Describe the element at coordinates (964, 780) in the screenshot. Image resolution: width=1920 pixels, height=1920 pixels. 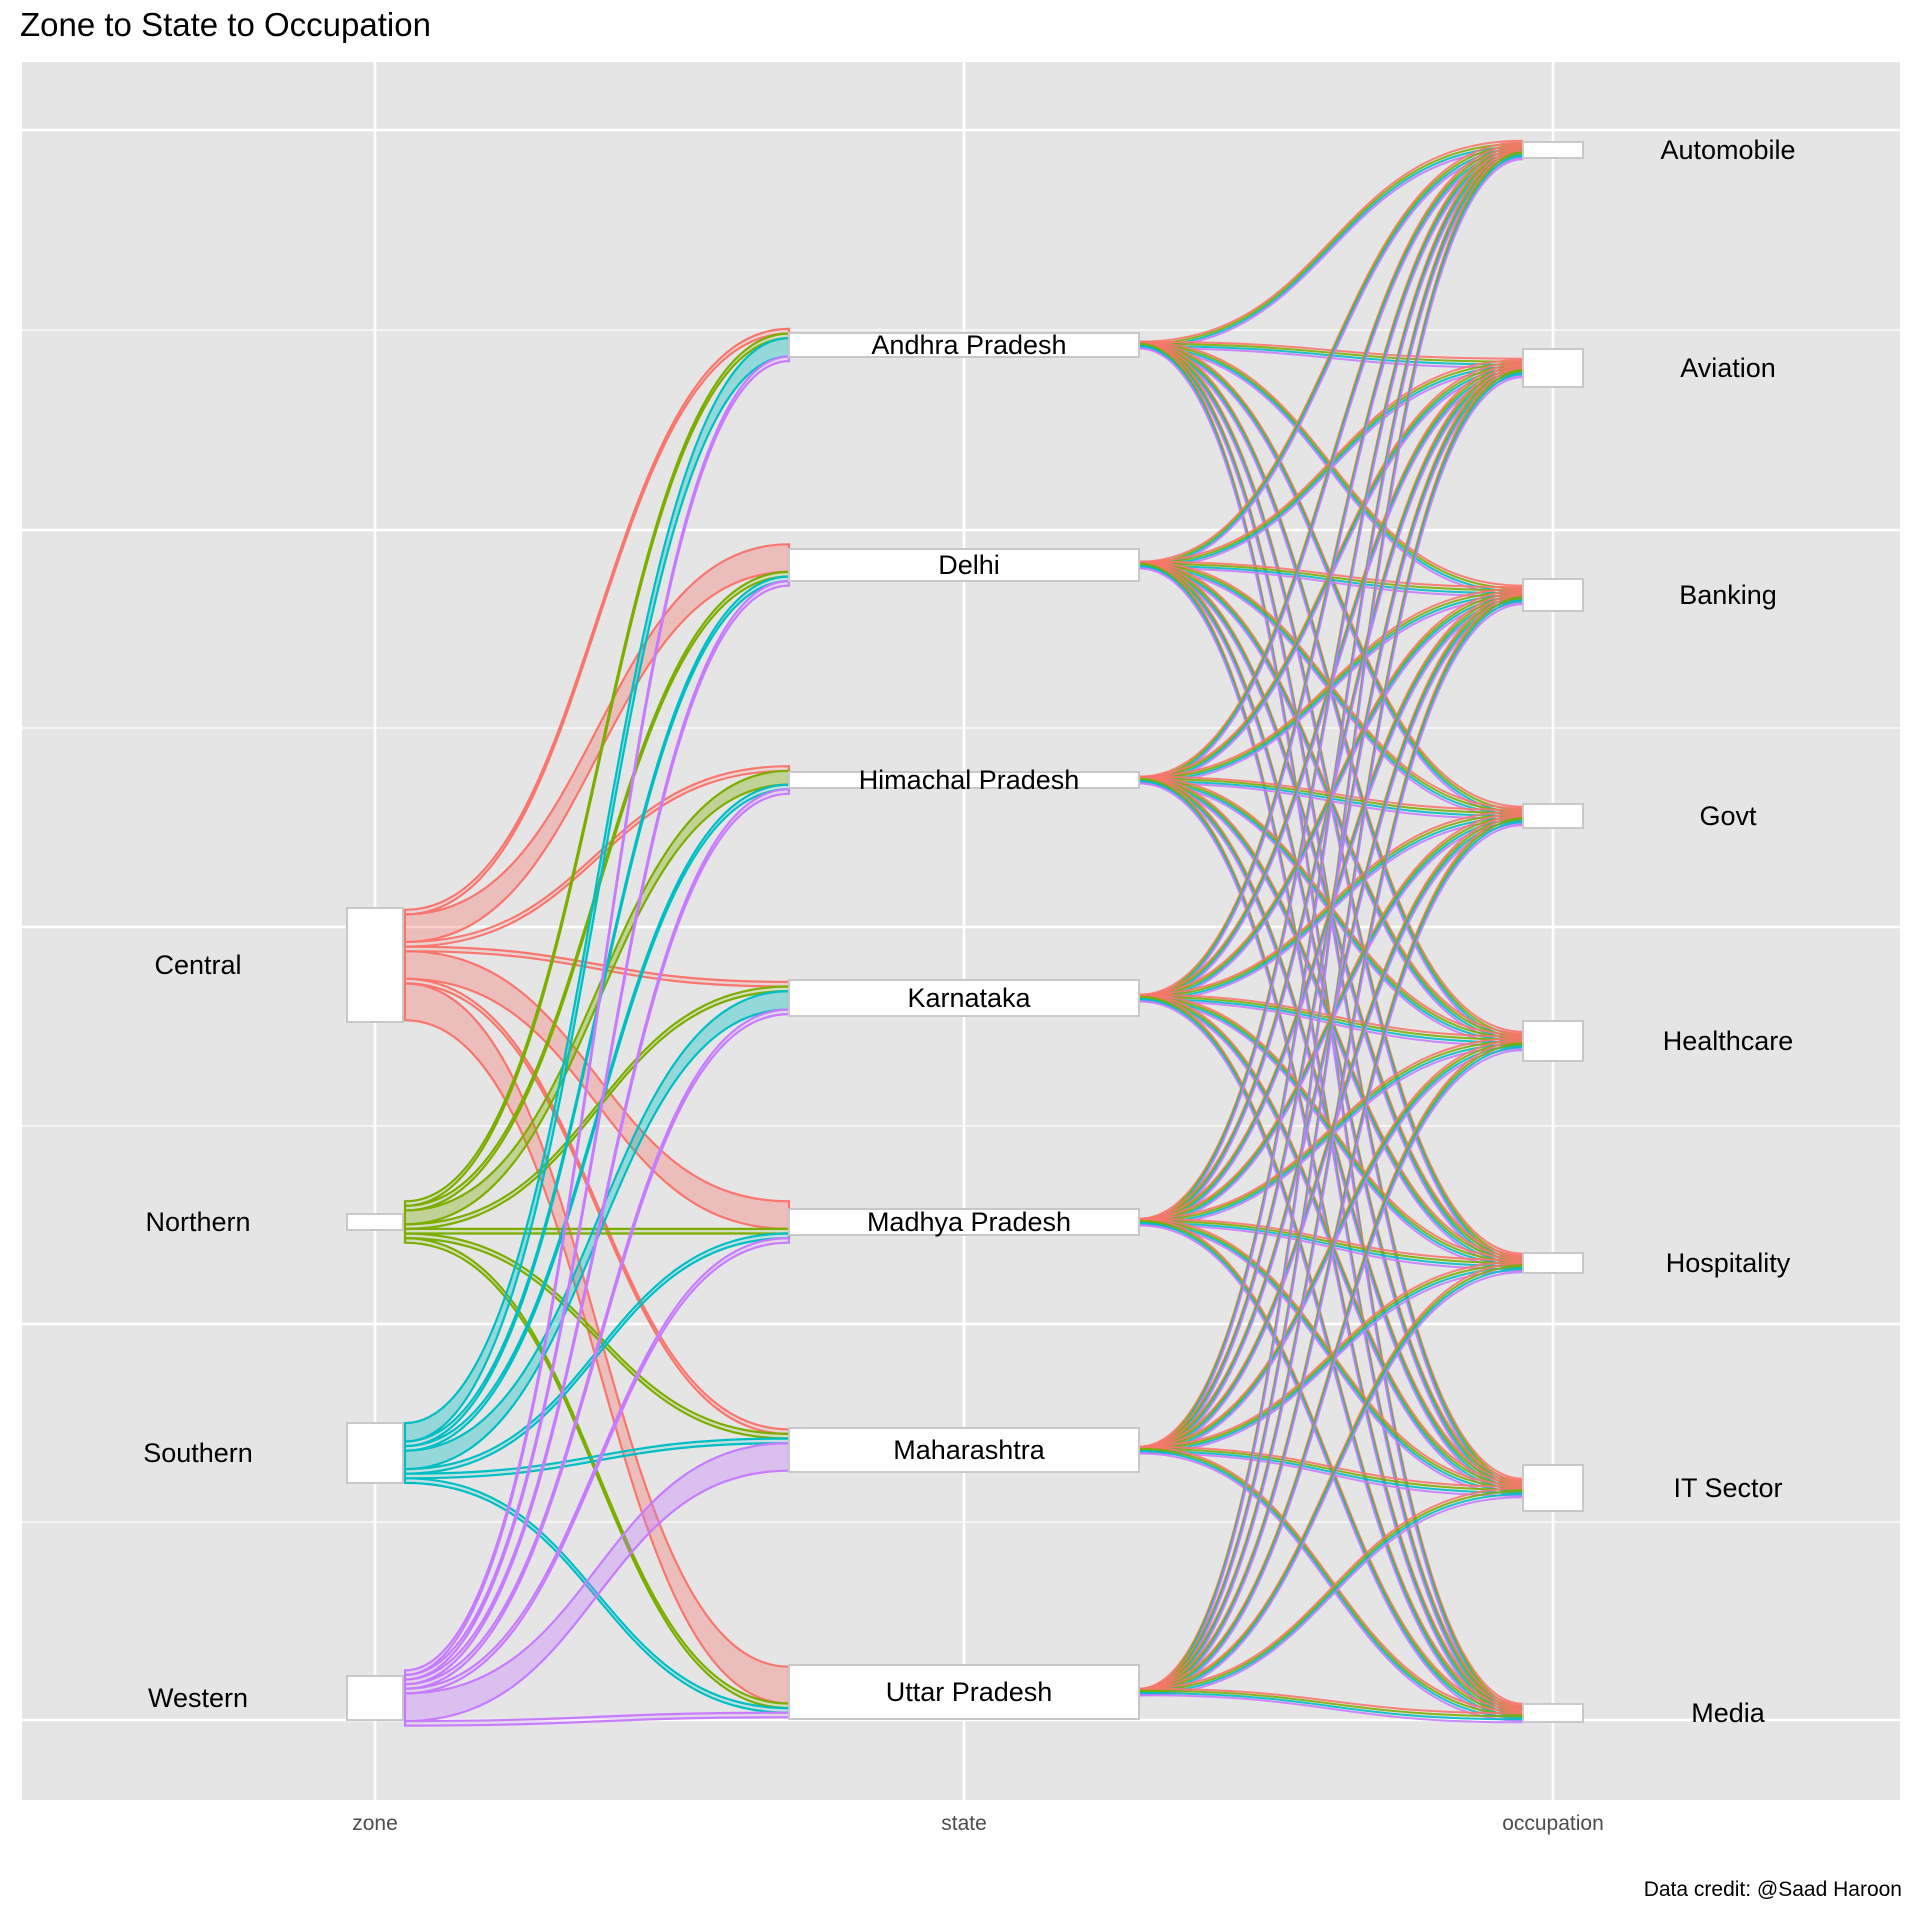
I see `node-state-himachal-pradesh` at that location.